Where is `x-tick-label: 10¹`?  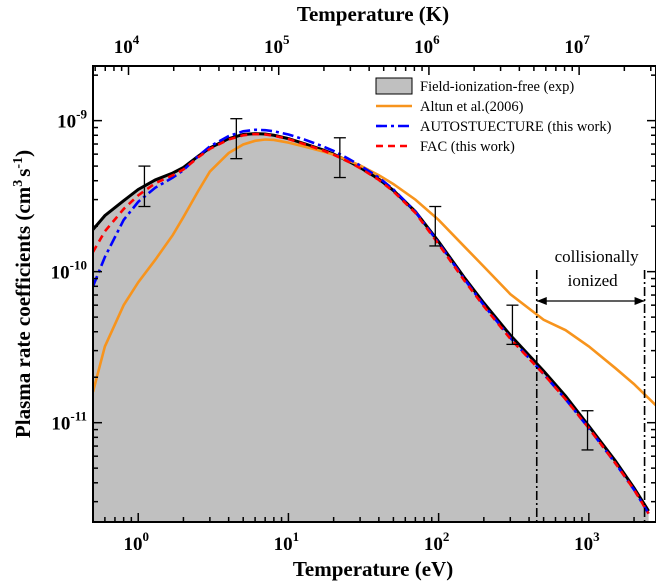 x-tick-label: 10¹ is located at coordinates (287, 542).